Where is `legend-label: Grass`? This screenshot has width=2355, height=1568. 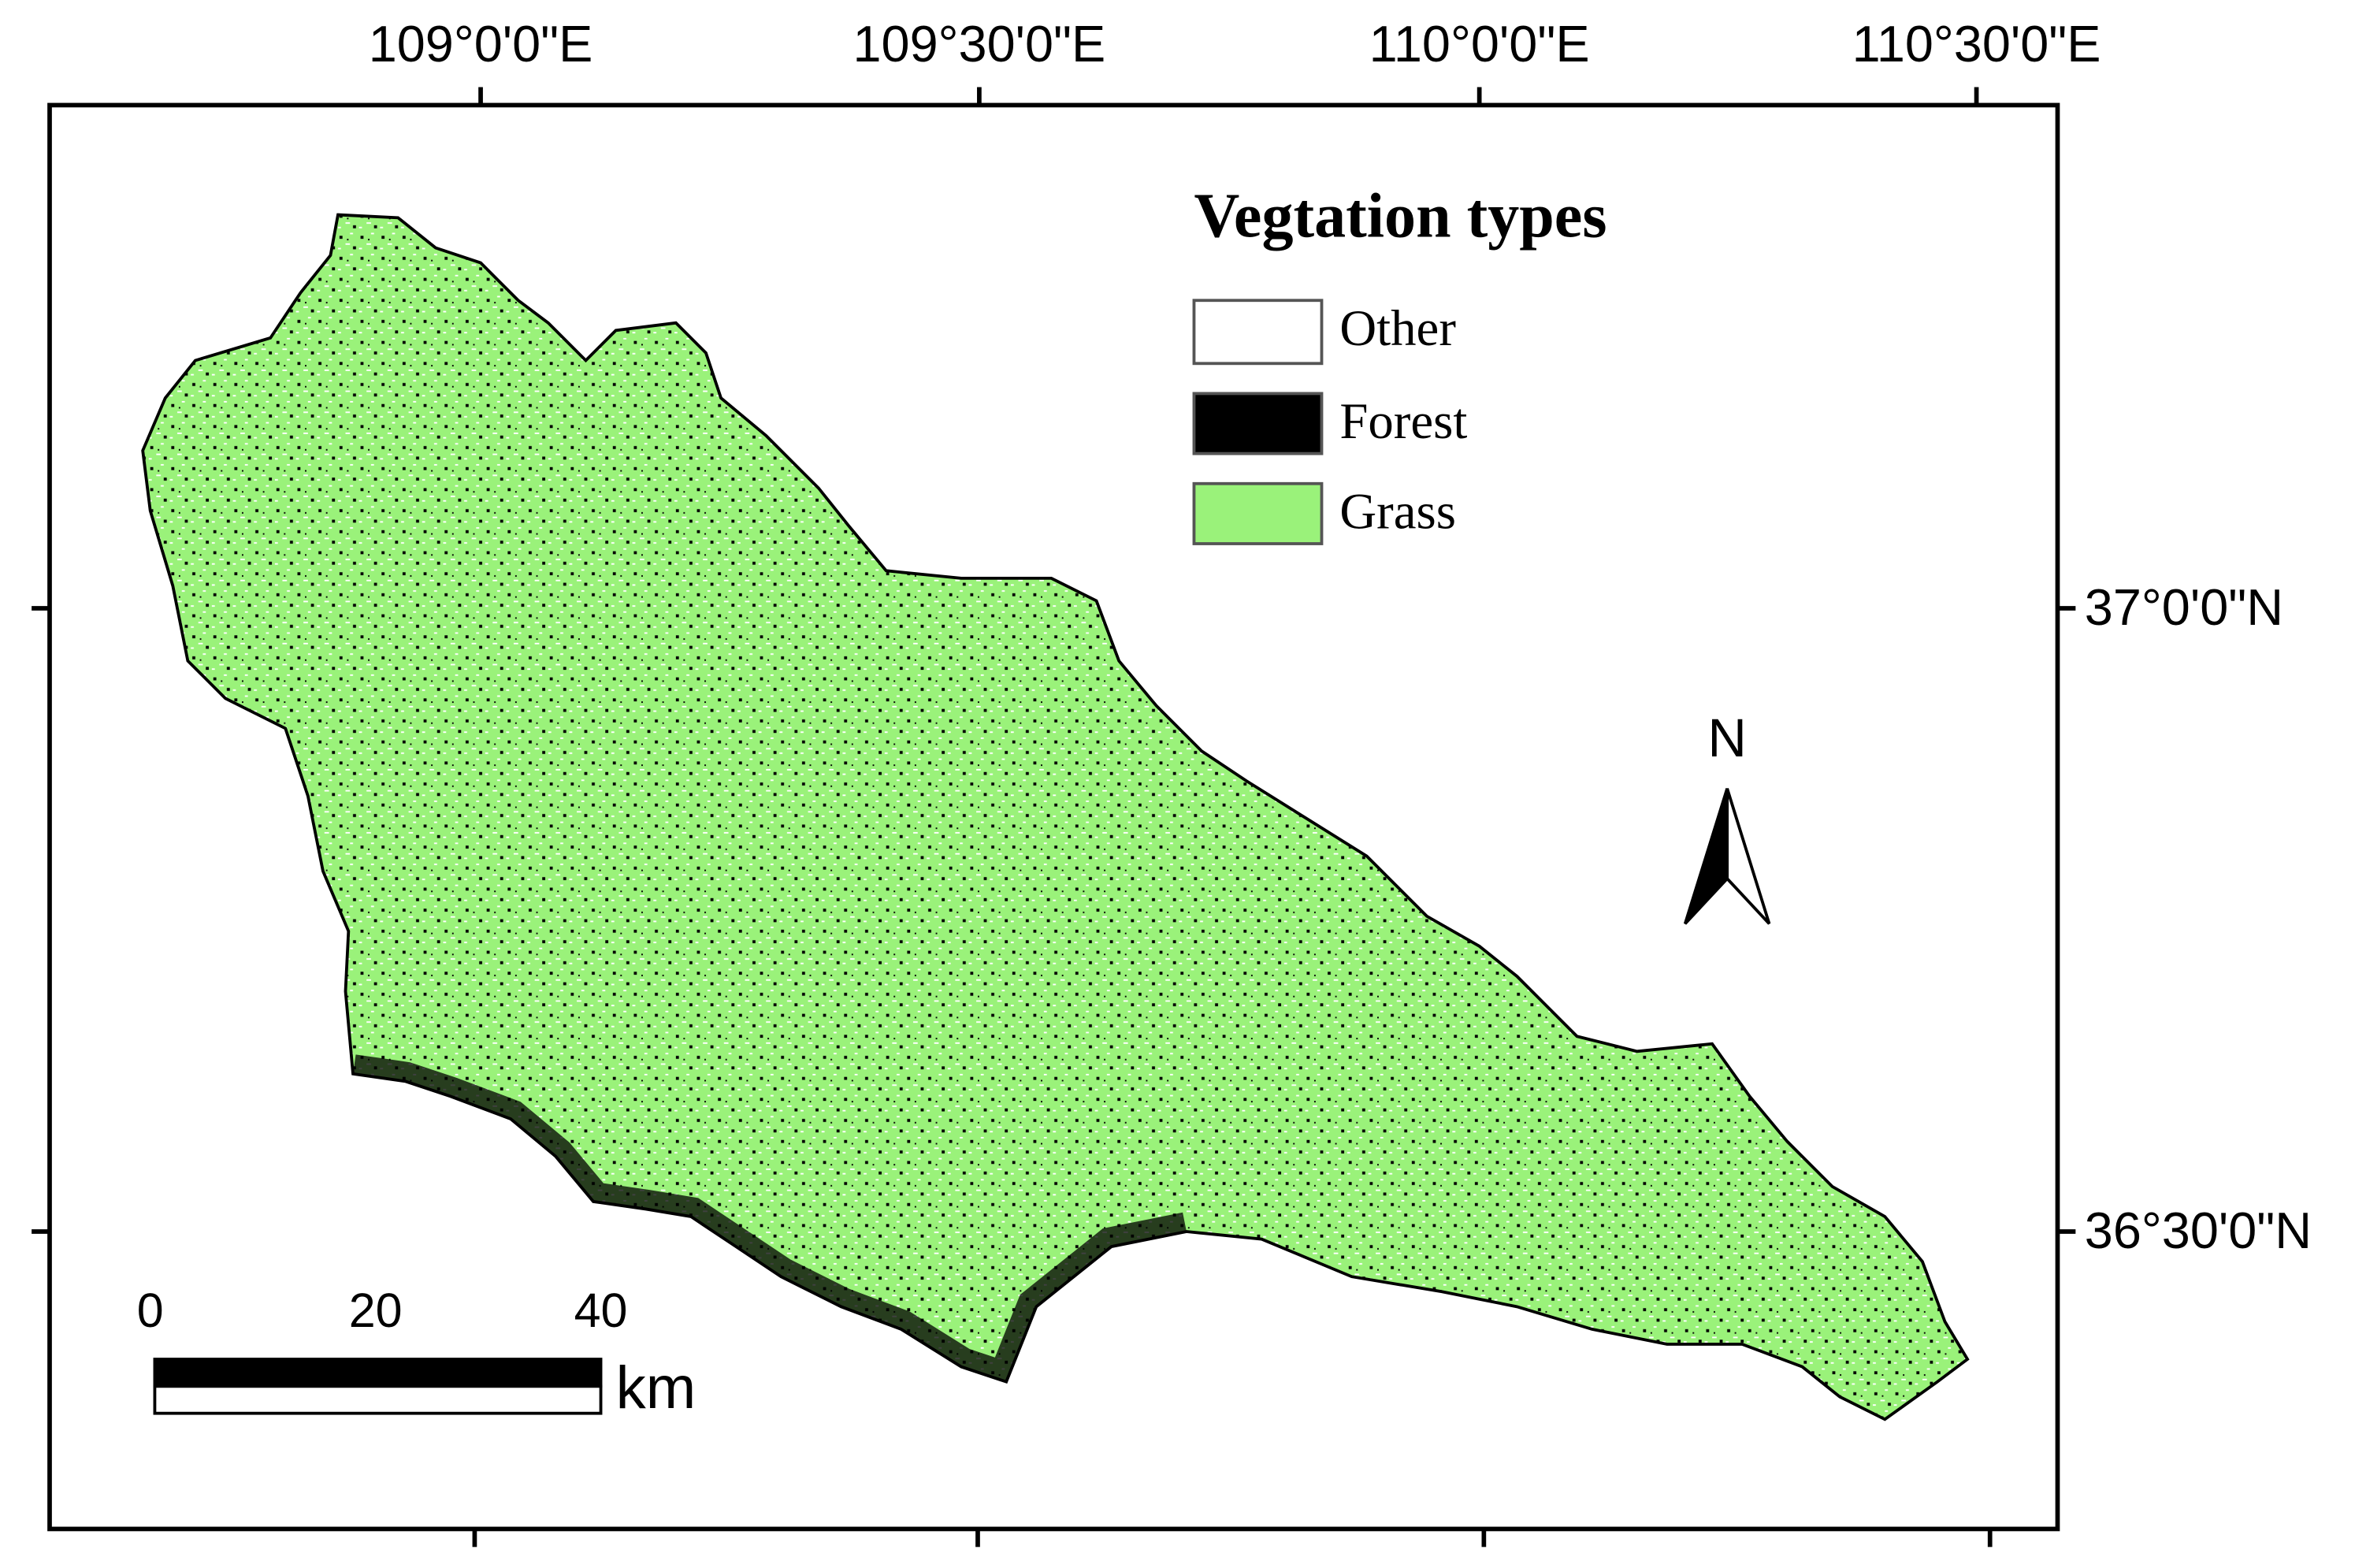 legend-label: Grass is located at coordinates (1397, 512).